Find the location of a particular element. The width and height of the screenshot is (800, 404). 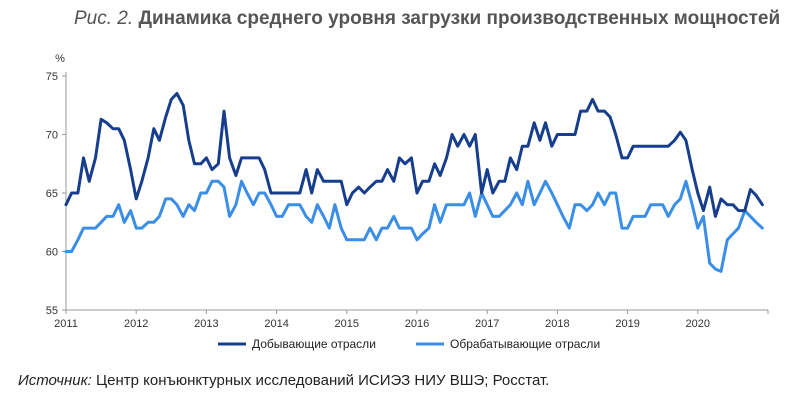

x-tick-label: 2017 is located at coordinates (487, 324).